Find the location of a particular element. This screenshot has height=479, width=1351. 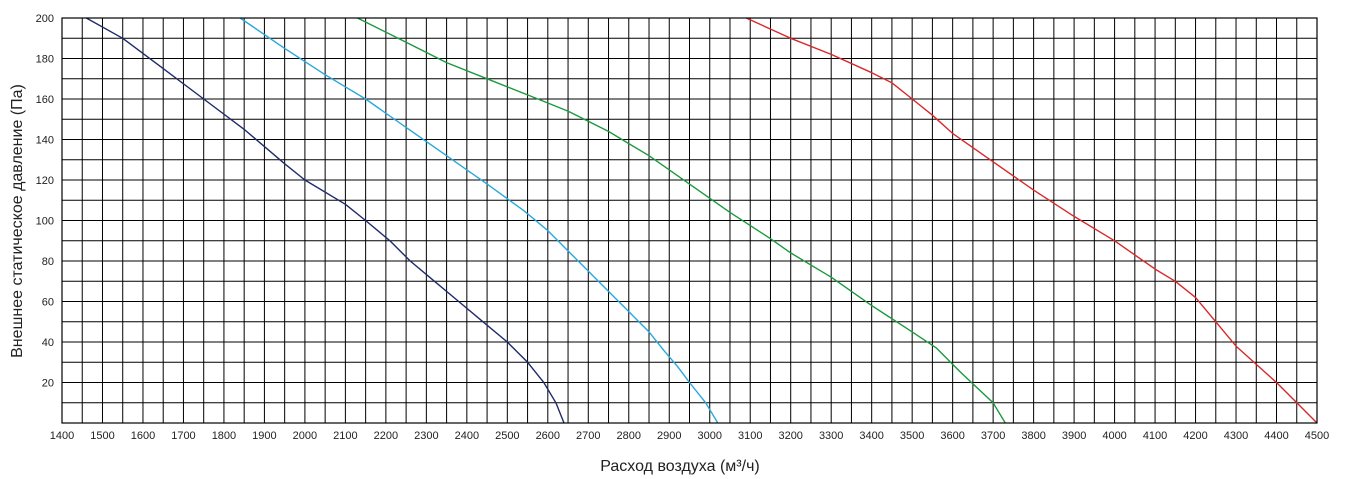

x-tick-label: 2200 is located at coordinates (386, 436).